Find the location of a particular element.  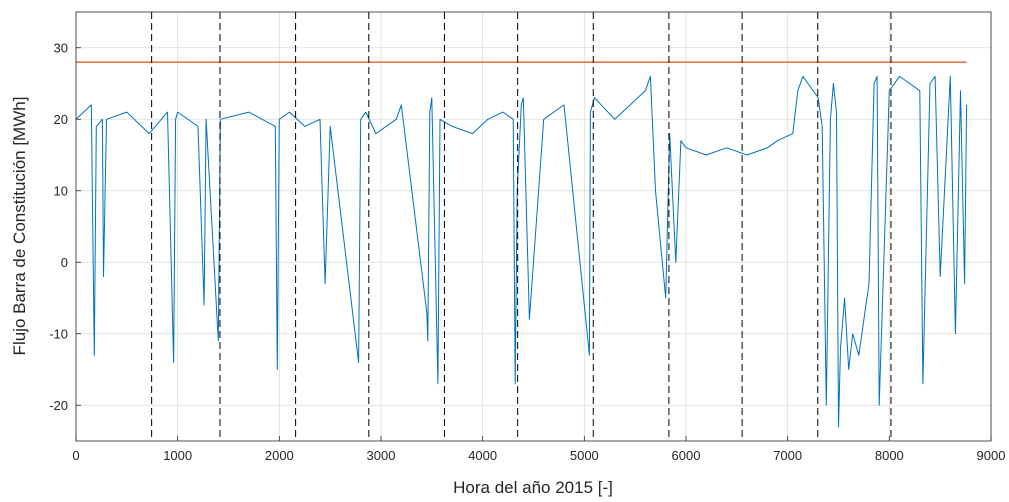

x-axis-label: Hora del año 2015 [-] is located at coordinates (533, 487).